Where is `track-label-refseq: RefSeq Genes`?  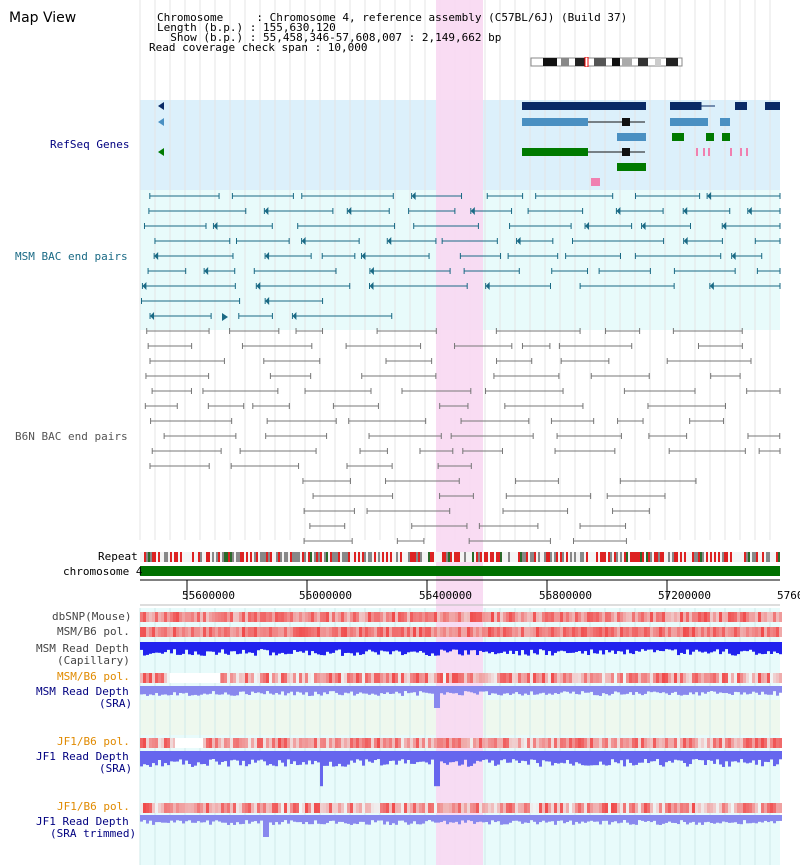 track-label-refseq: RefSeq Genes is located at coordinates (90, 144).